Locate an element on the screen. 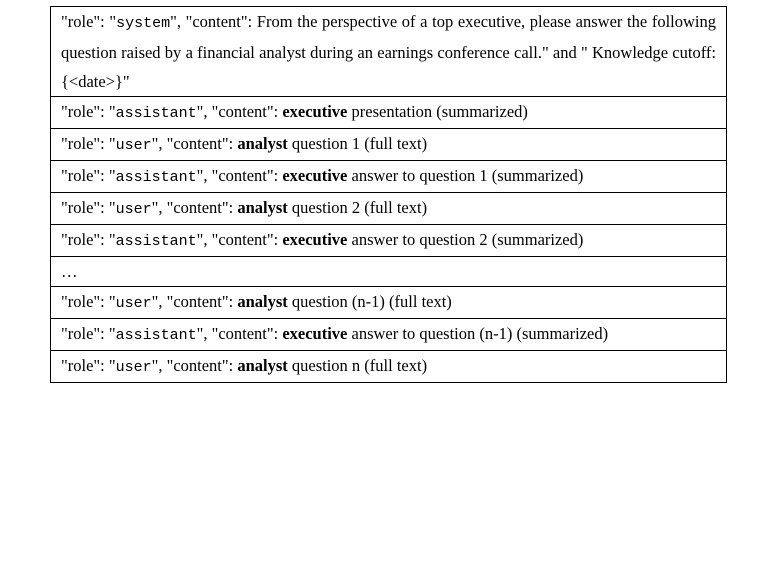 The width and height of the screenshot is (774, 570). content-text: answer to question (n-1) (summarized) is located at coordinates (478, 333).